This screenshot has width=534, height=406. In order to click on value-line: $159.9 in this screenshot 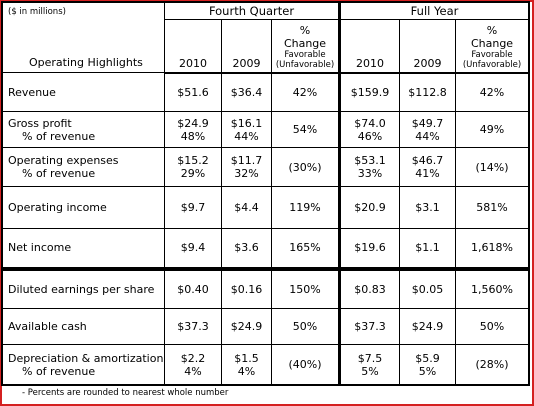, I will do `click(370, 92)`.